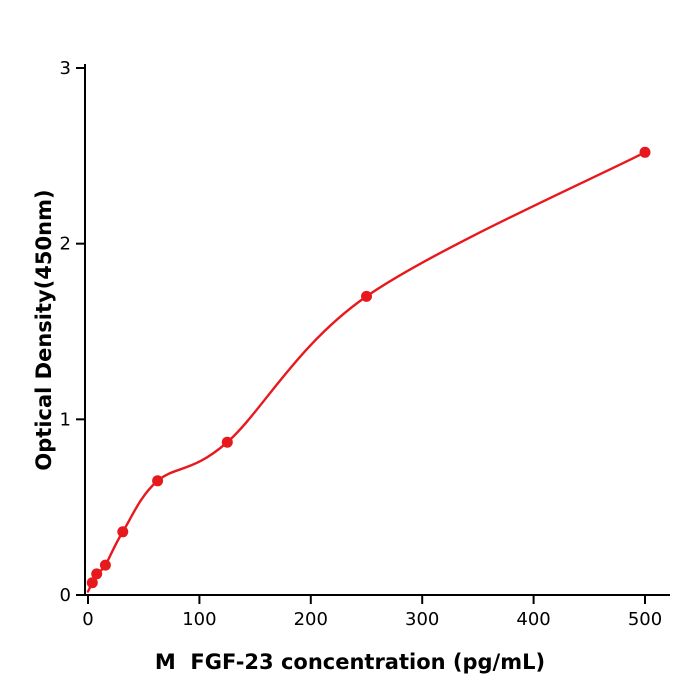 This screenshot has height=700, width=700. Describe the element at coordinates (87, 619) in the screenshot. I see `x-tick-label: 0` at that location.